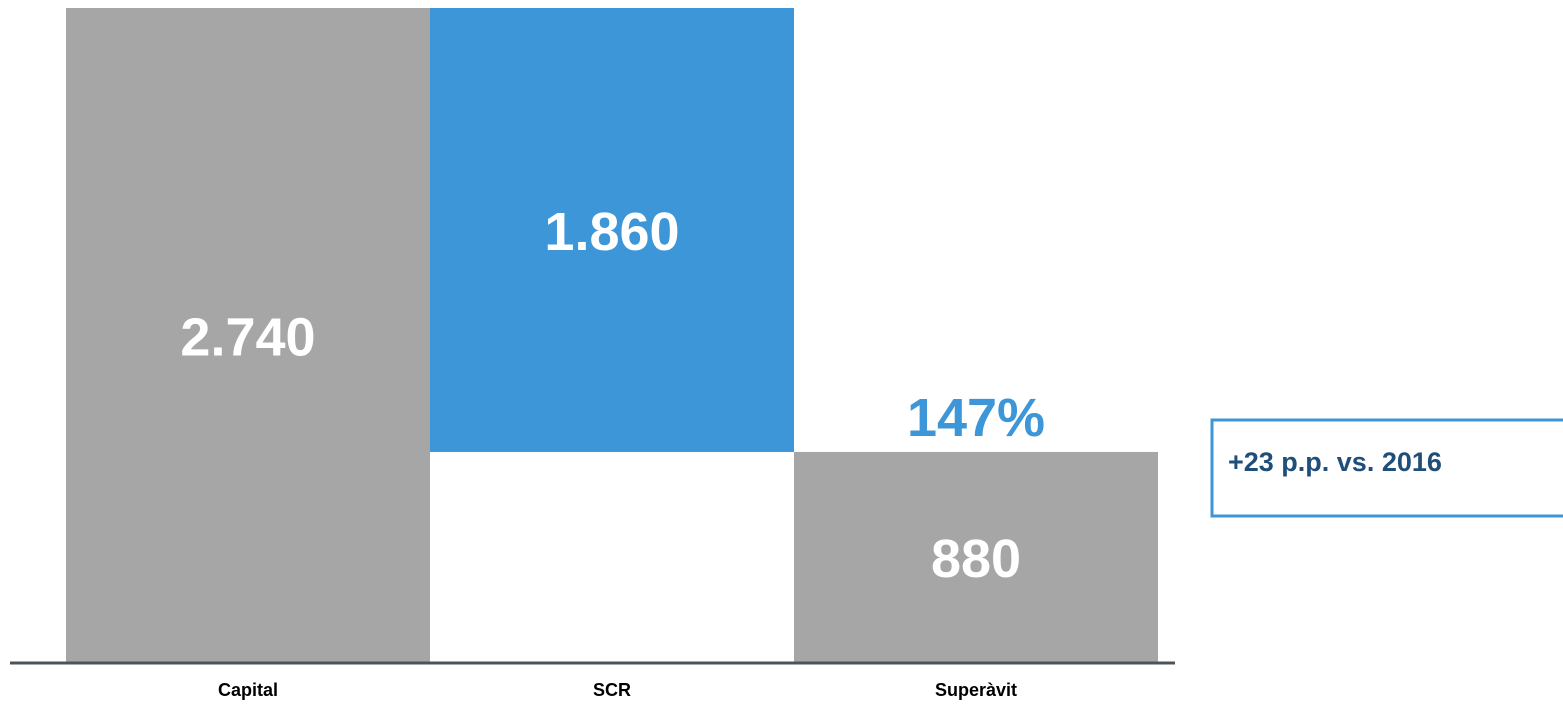 The width and height of the screenshot is (1563, 704). What do you see at coordinates (976, 418) in the screenshot?
I see `annotation: 147%` at bounding box center [976, 418].